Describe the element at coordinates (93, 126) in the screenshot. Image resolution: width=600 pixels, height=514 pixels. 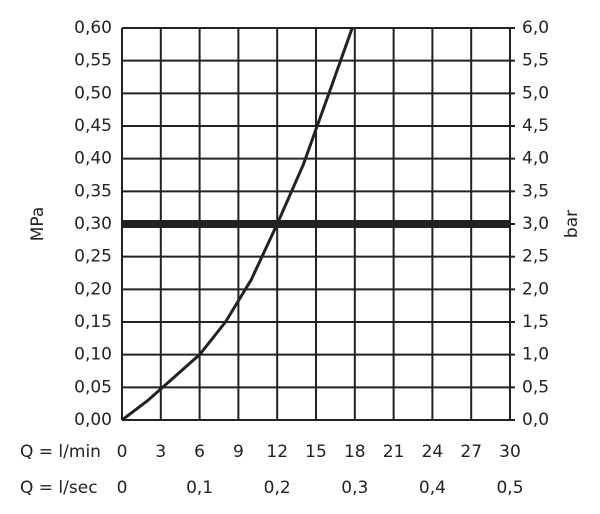
I see `y-tick-label: 0,45` at that location.